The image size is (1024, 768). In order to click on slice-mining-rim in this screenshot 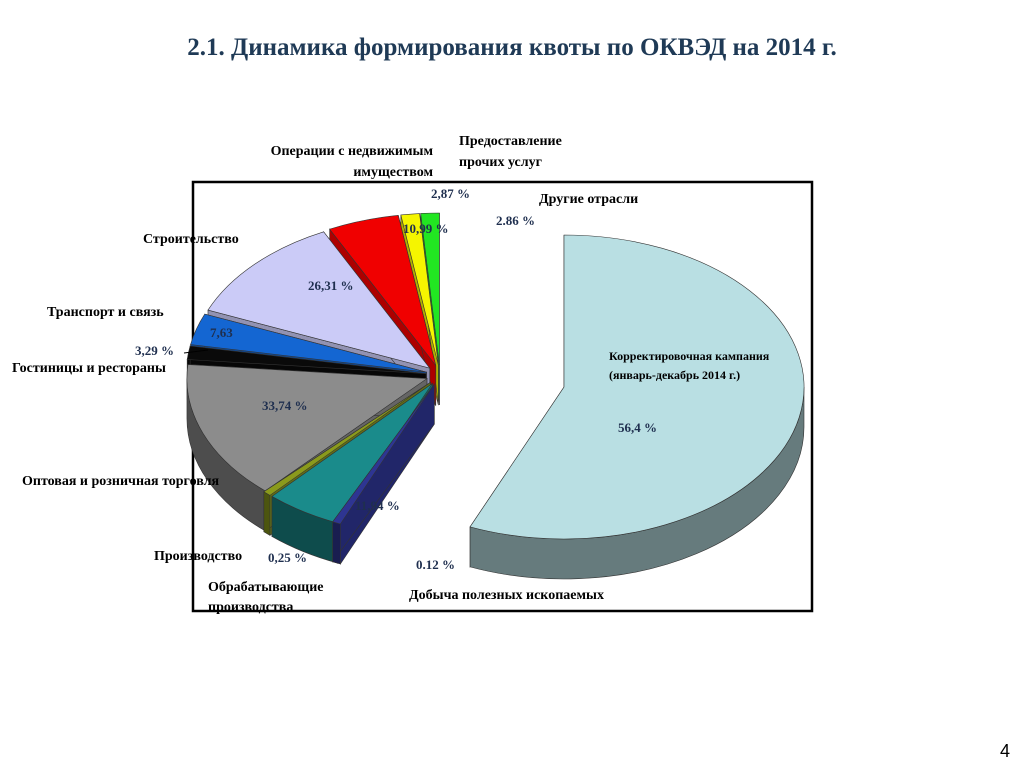, I will do `click(336, 543)`.